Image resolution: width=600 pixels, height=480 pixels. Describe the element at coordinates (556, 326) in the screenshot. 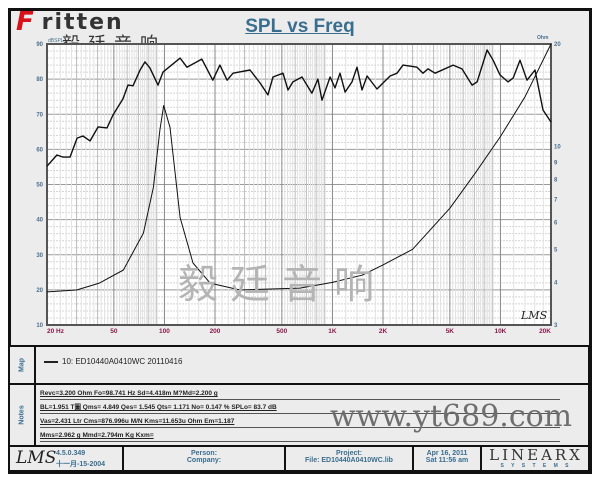

I see `y-right-tick-label: 3` at that location.